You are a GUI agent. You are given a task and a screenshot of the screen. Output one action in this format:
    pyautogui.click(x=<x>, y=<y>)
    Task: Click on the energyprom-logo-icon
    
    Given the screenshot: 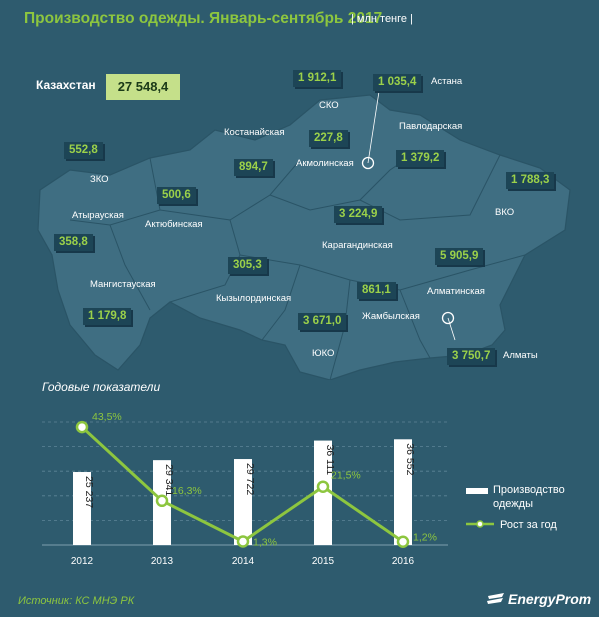 What is the action you would take?
    pyautogui.click(x=495, y=598)
    